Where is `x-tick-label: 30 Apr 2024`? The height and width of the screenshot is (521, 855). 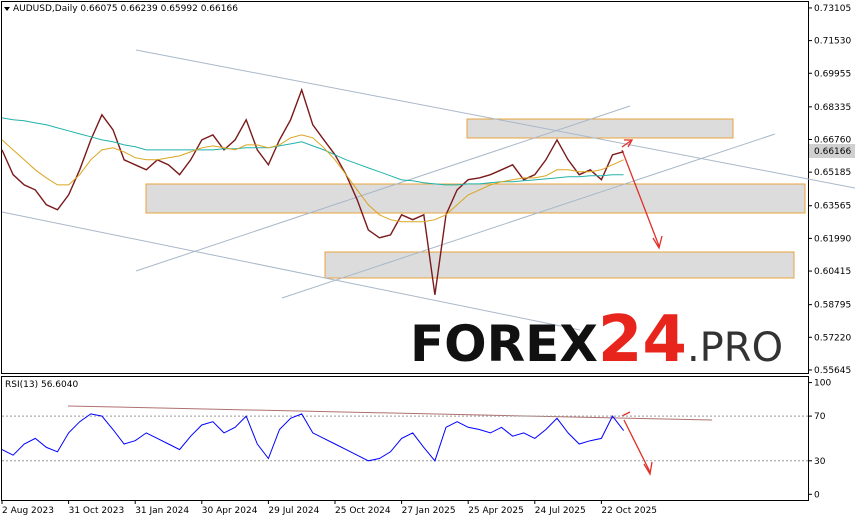
x-tick-label: 30 Apr 2024 is located at coordinates (230, 511).